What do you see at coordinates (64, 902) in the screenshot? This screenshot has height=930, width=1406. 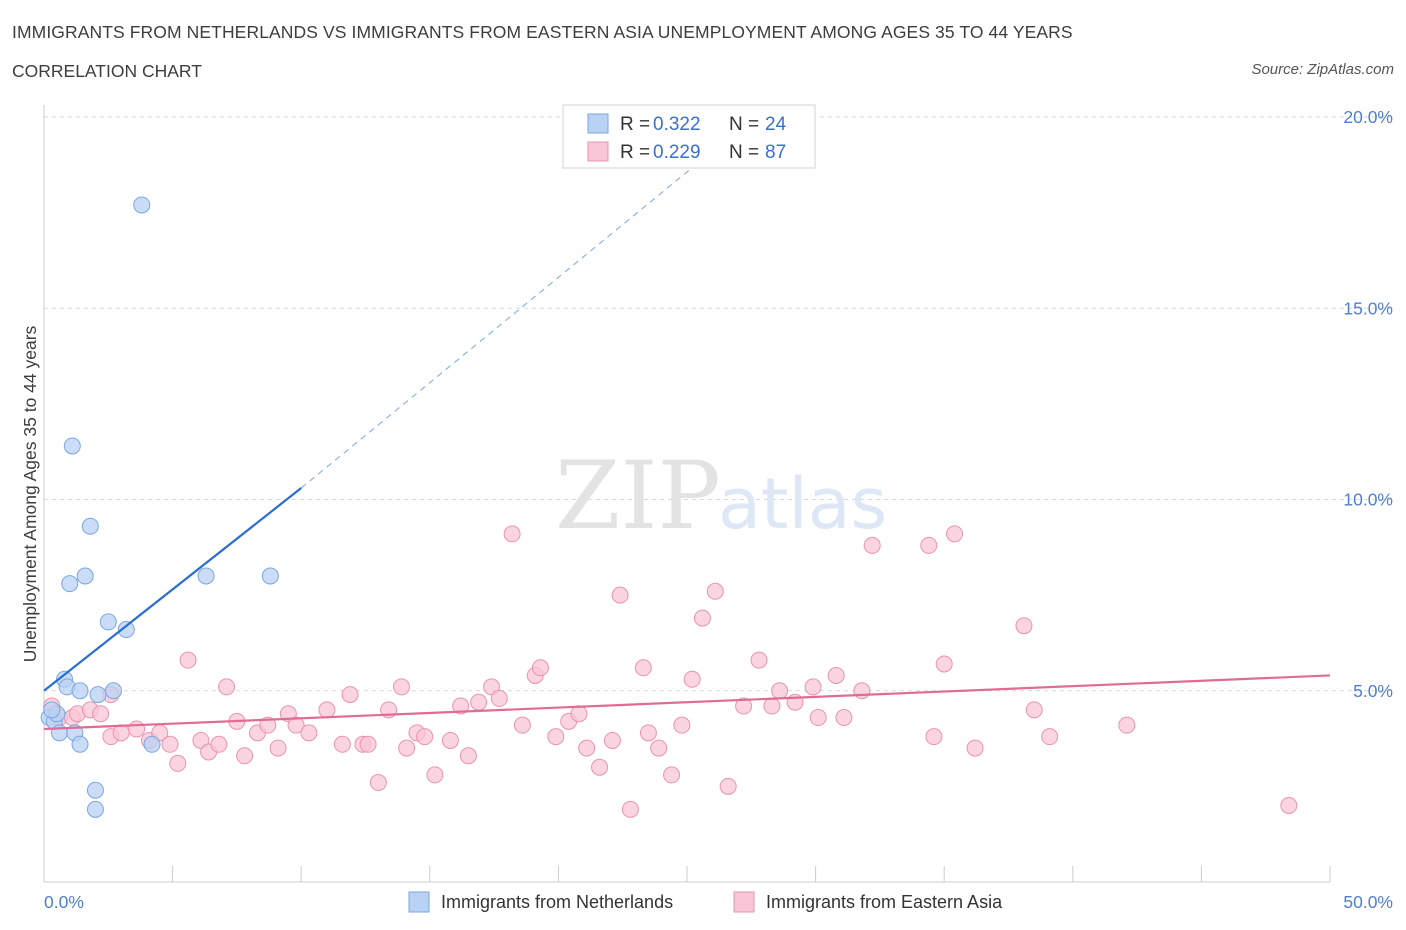 I see `x-tick-label-min: 0.0%` at bounding box center [64, 902].